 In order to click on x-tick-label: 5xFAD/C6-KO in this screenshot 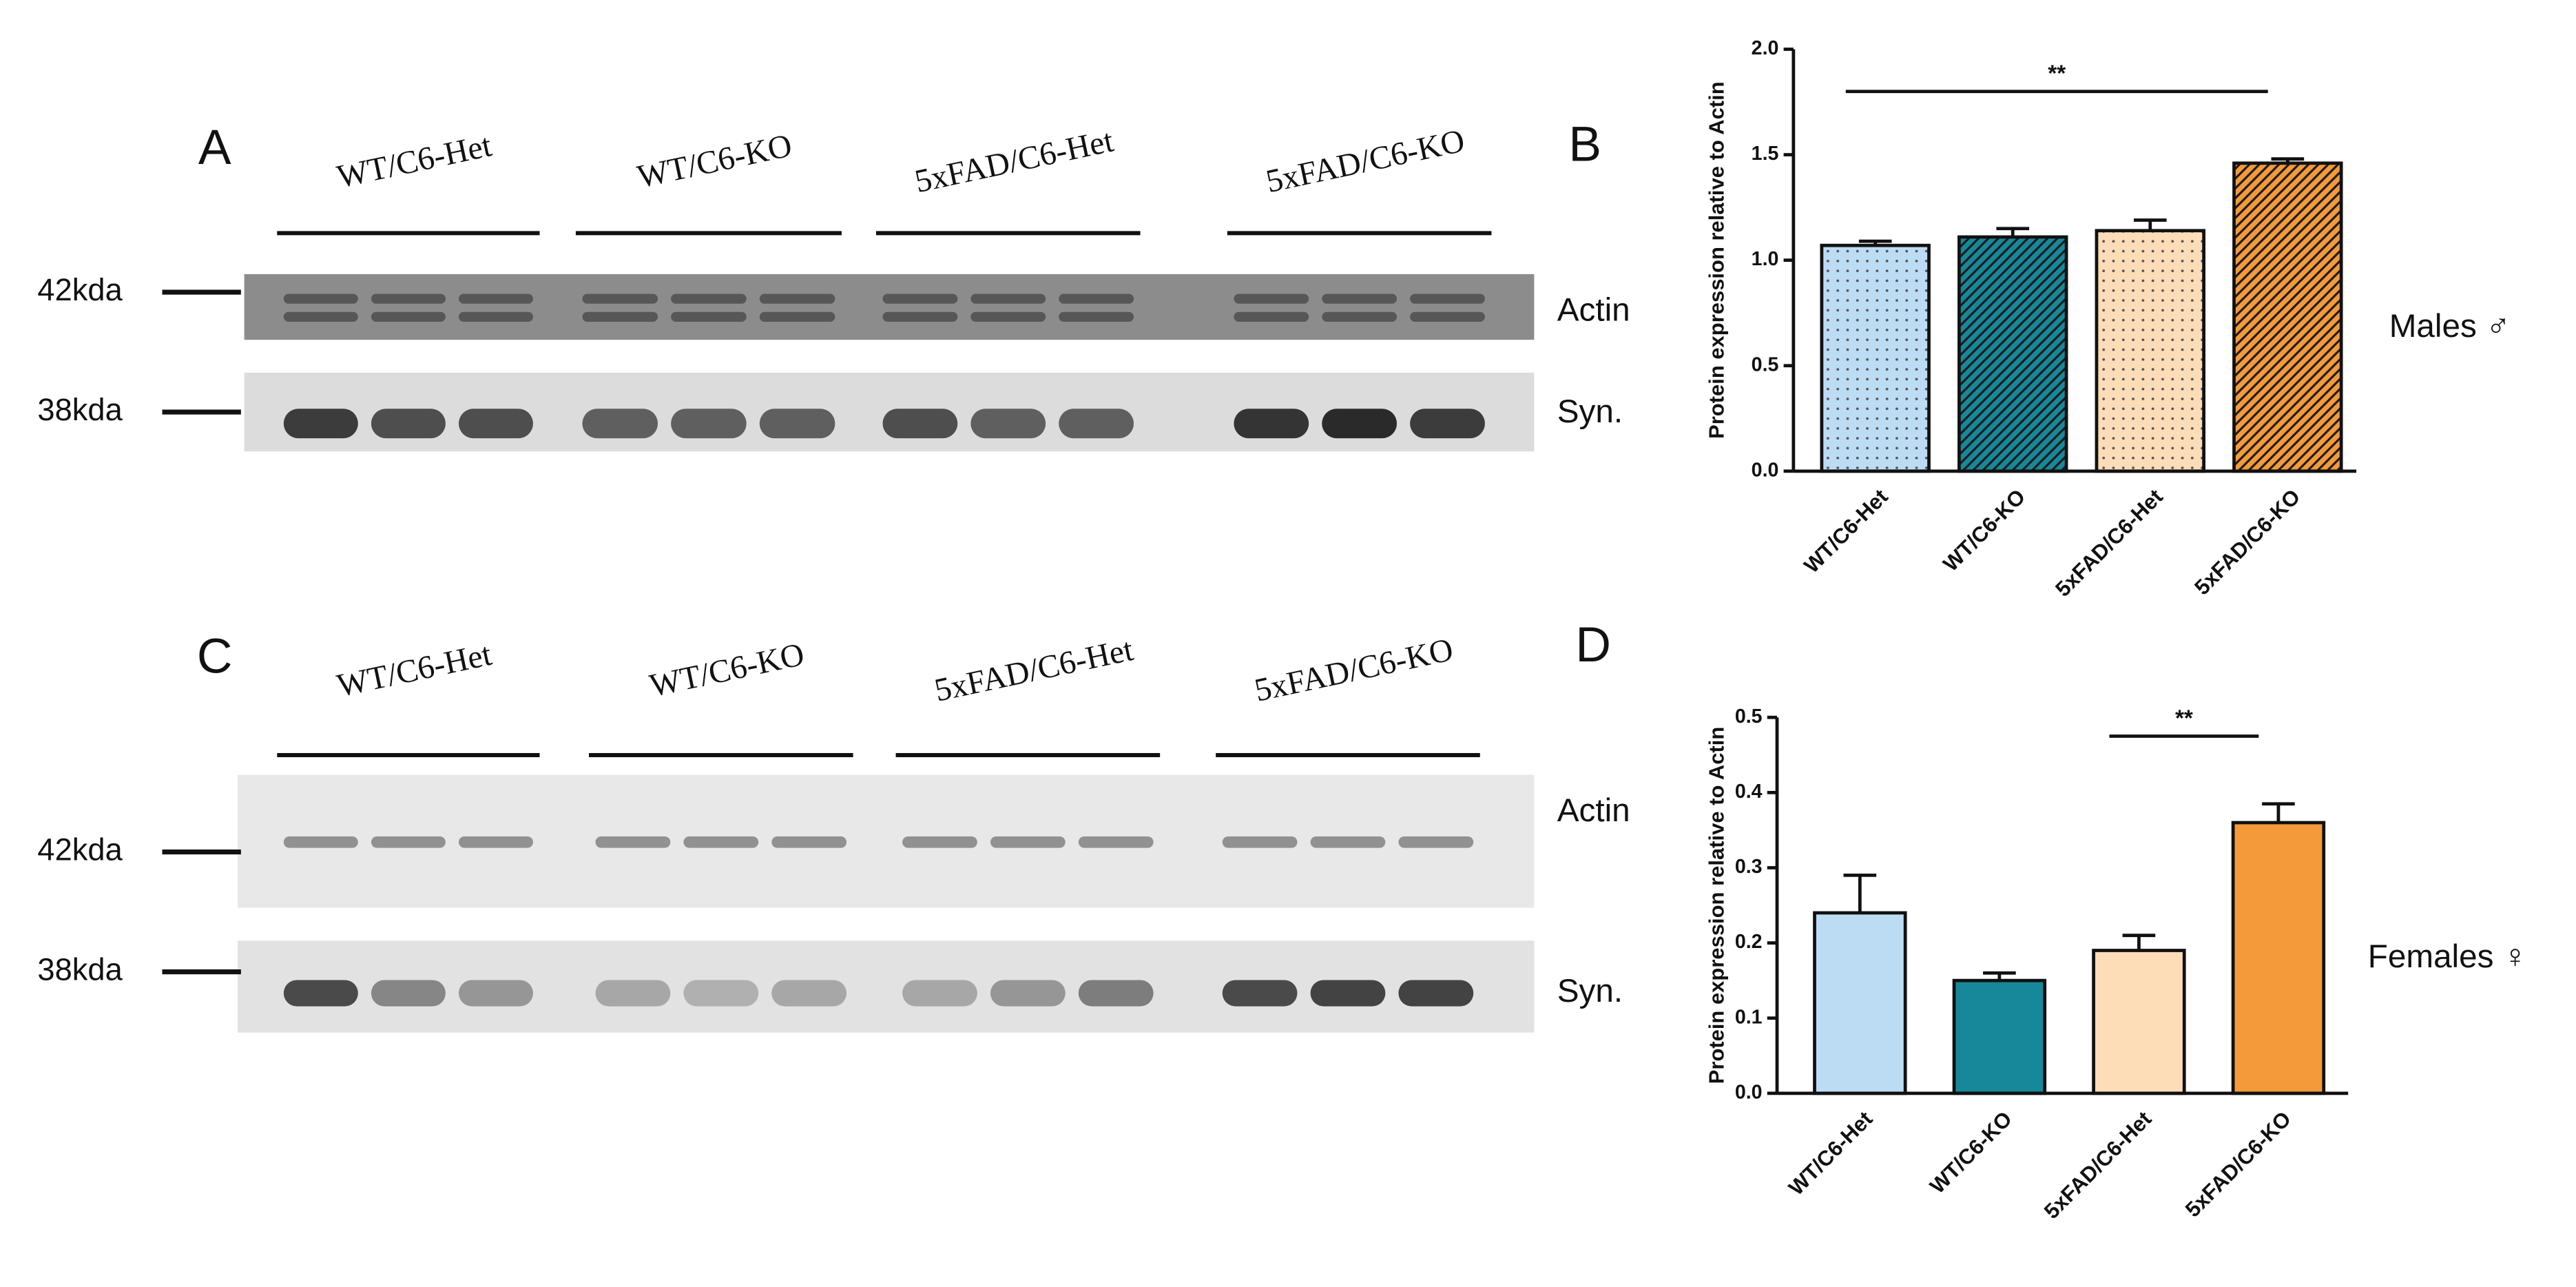, I will do `click(2238, 1164)`.